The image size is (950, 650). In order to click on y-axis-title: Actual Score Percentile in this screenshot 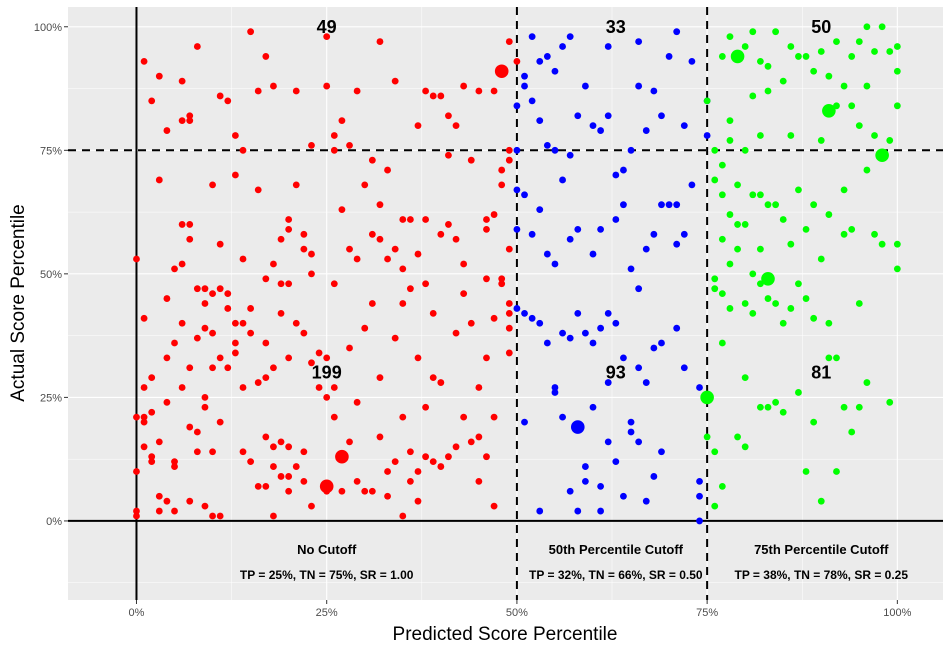, I will do `click(18, 303)`.